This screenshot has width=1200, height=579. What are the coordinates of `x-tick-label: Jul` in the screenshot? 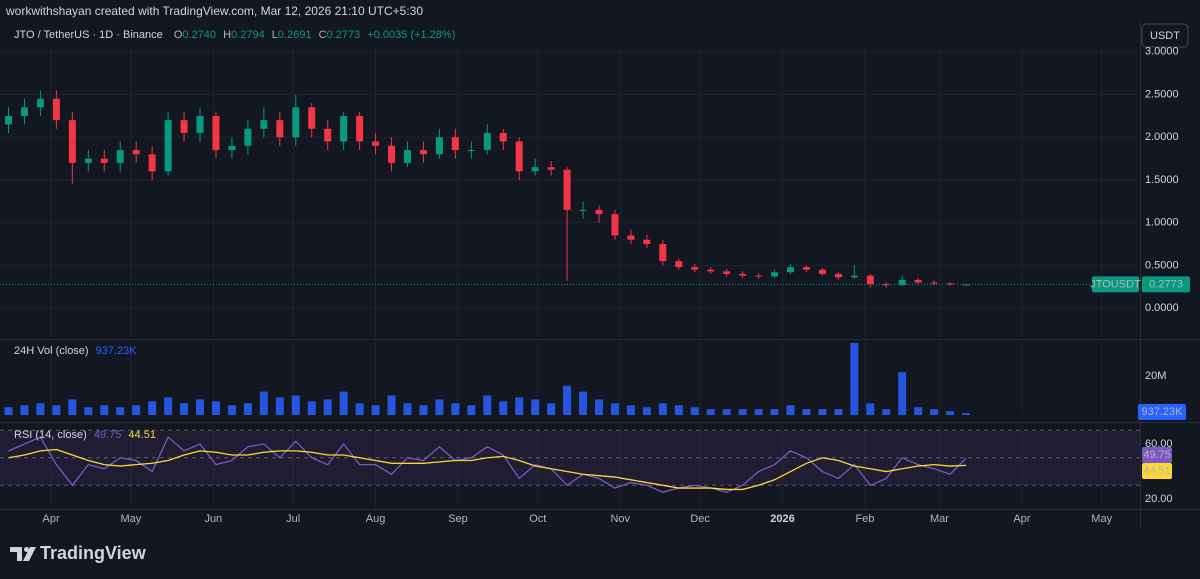 It's located at (293, 519).